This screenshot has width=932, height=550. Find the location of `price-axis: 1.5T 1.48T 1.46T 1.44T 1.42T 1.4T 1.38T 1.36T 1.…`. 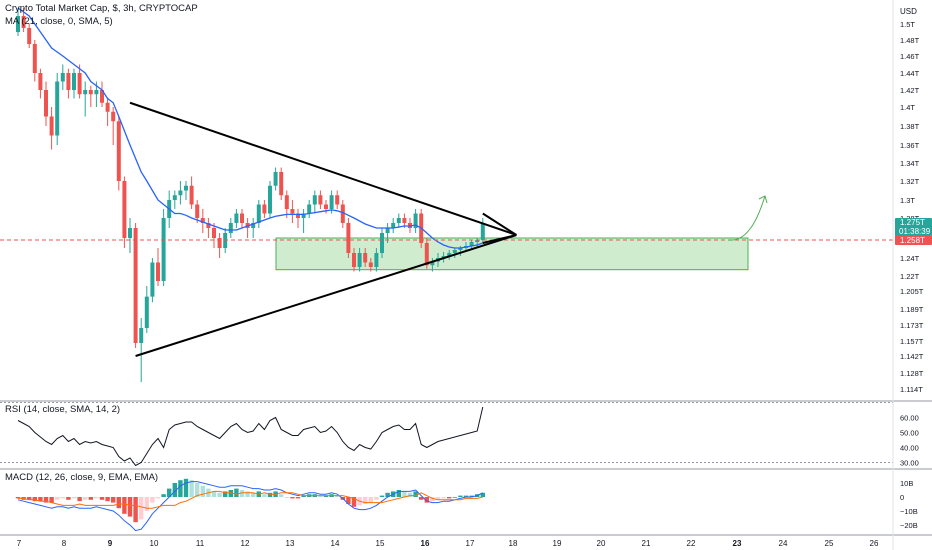

price-axis: 1.5T 1.48T 1.46T 1.44T 1.42T 1.4T 1.38T 1.36T 1.… is located at coordinates (912, 207).